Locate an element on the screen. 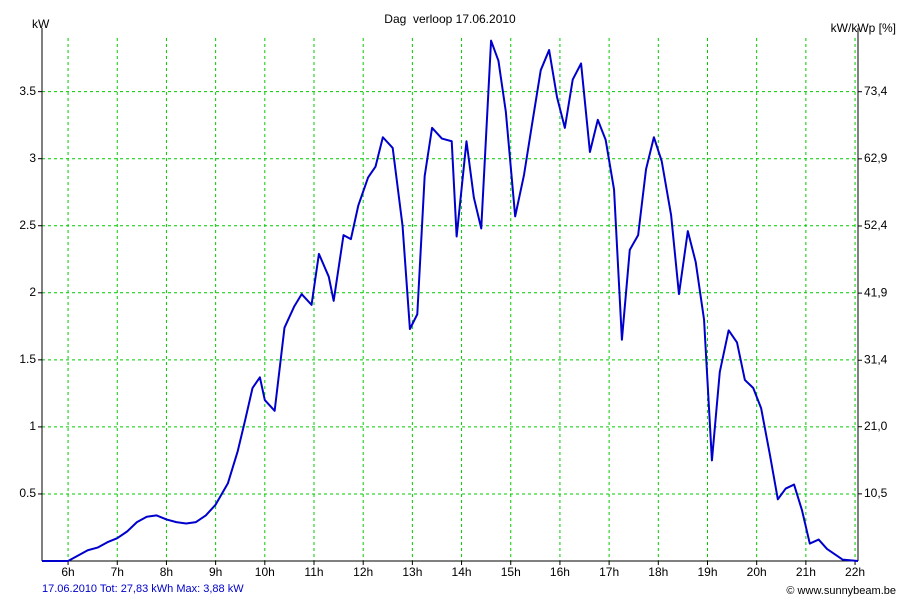  y-tick-label: 3 is located at coordinates (32, 158).